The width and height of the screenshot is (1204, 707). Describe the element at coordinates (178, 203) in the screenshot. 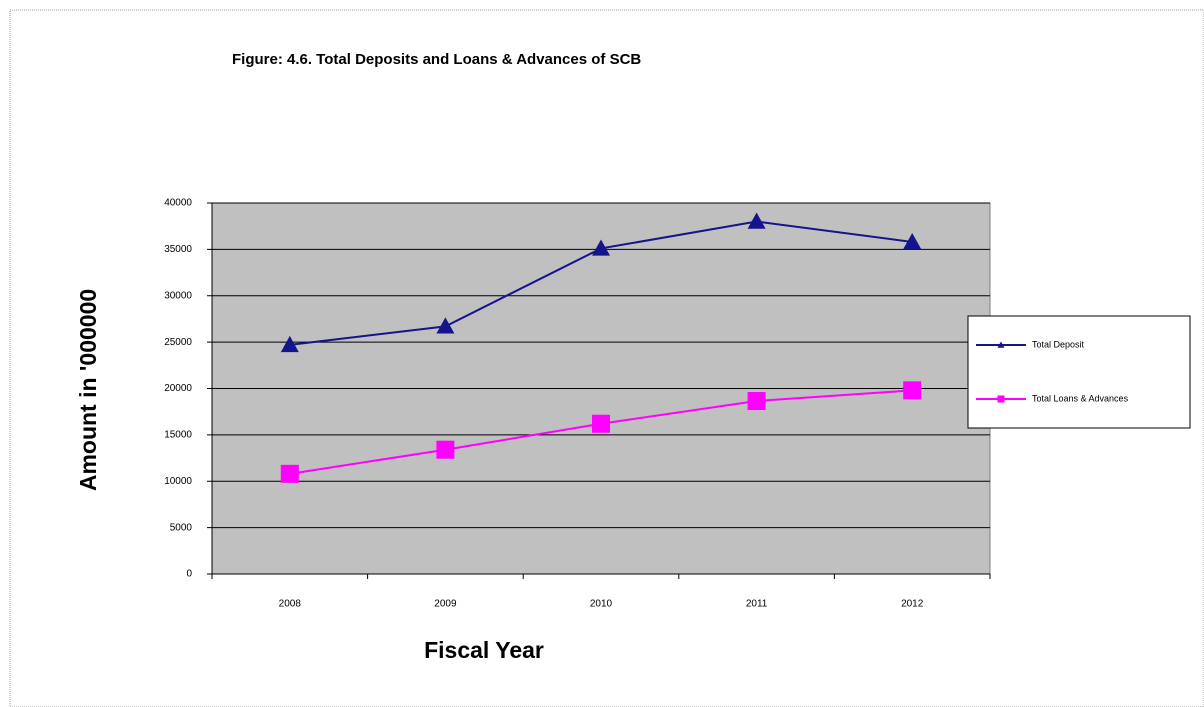

I see `y-tick-label: 40000` at that location.